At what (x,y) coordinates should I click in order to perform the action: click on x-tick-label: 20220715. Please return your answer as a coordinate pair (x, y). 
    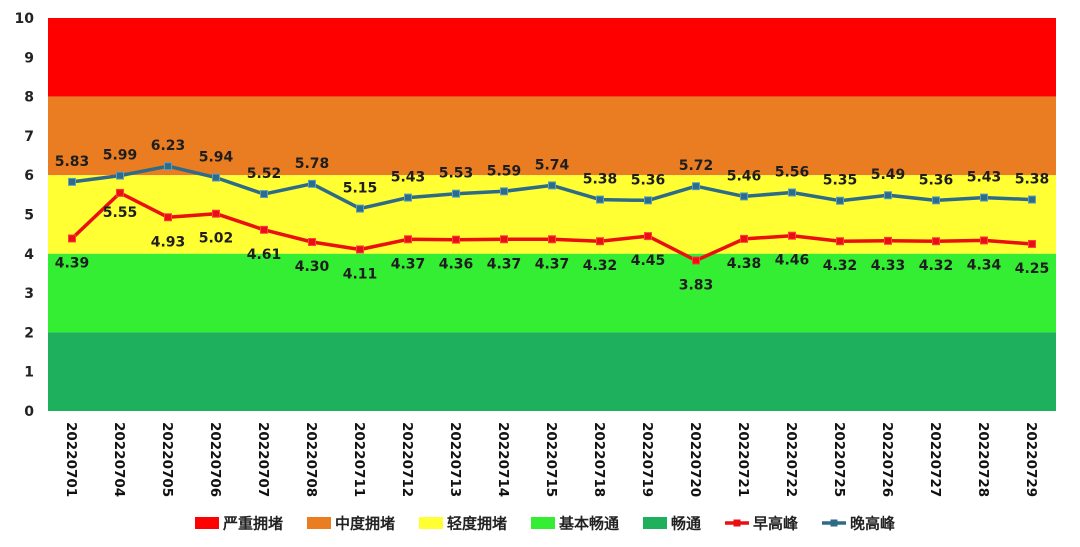
    Looking at the image, I should click on (551, 459).